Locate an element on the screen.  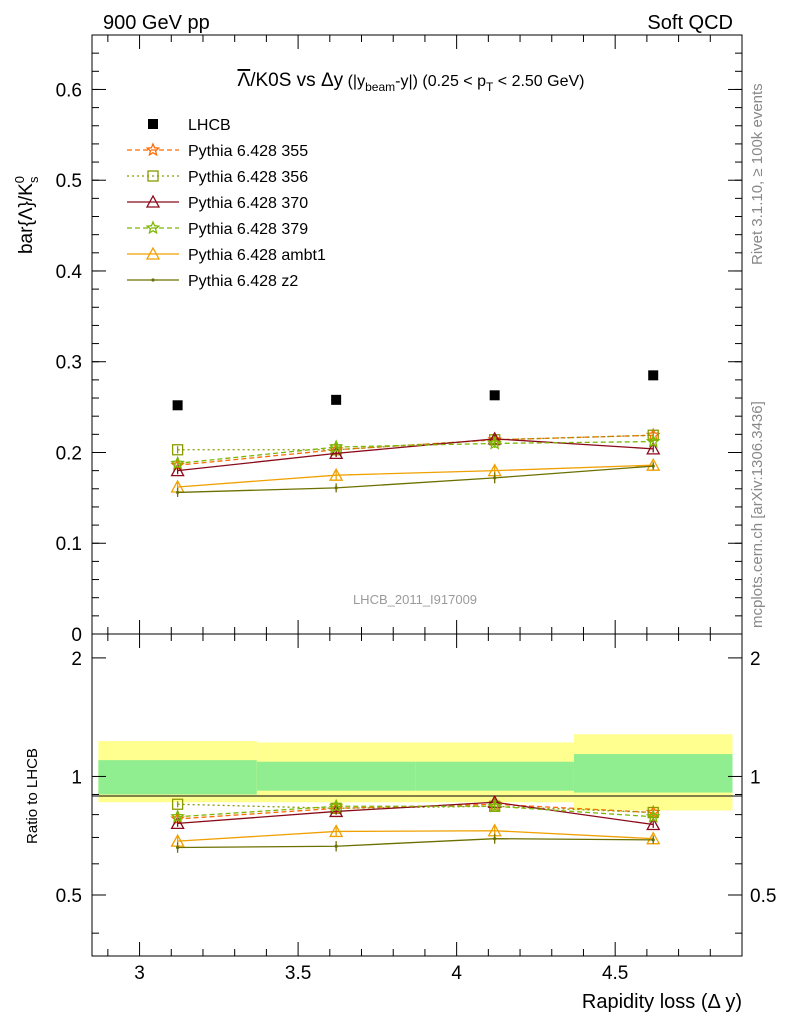
main-ylabel-sup: 0 is located at coordinates (19, 179).